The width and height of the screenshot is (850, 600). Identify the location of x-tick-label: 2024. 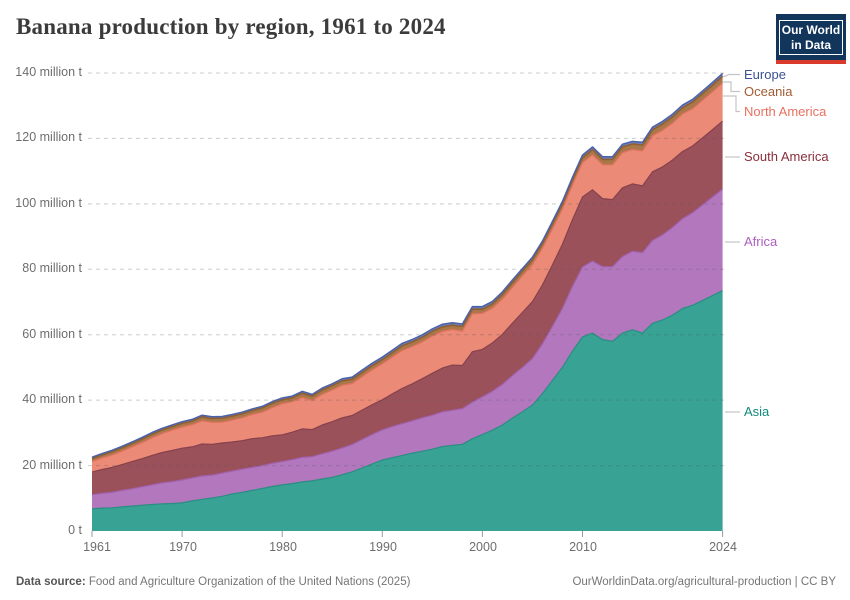
(723, 547).